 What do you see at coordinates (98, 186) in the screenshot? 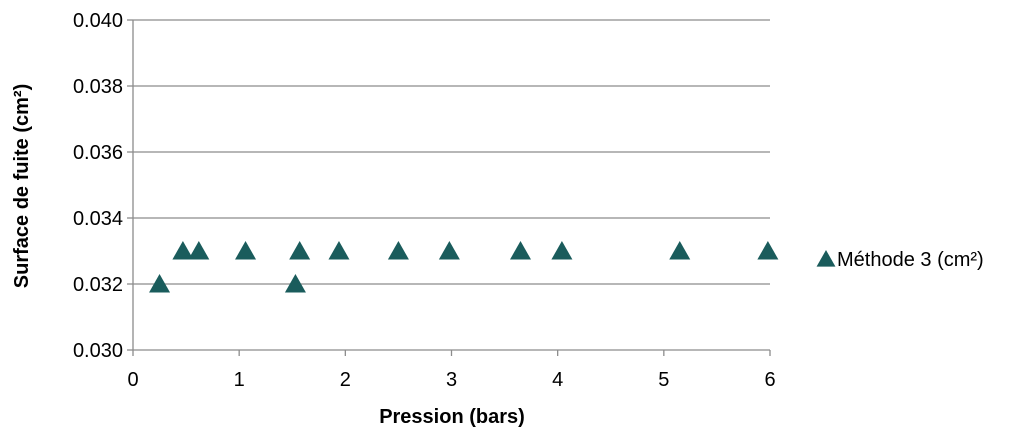
I see `y-tick-labels: 0.030 0.032 0.034 0.036 0.038 0.040` at bounding box center [98, 186].